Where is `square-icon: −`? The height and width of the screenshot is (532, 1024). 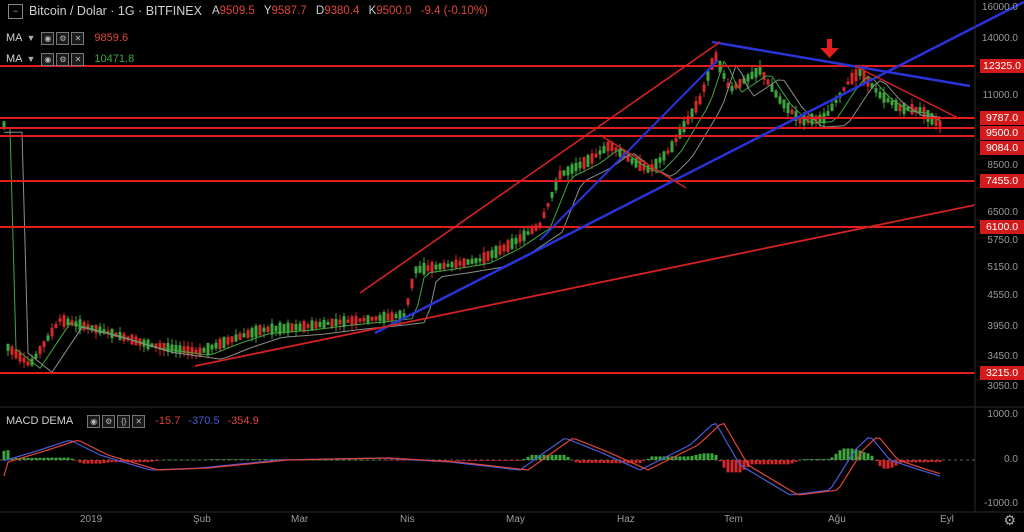 square-icon: − is located at coordinates (15, 11).